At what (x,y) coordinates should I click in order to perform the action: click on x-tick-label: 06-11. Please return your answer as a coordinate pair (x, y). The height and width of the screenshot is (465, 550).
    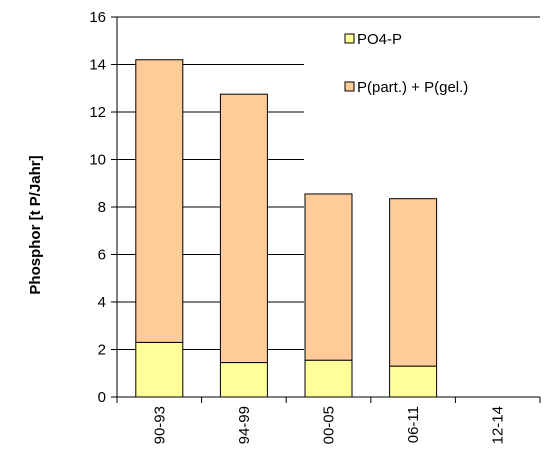
    Looking at the image, I should click on (413, 424).